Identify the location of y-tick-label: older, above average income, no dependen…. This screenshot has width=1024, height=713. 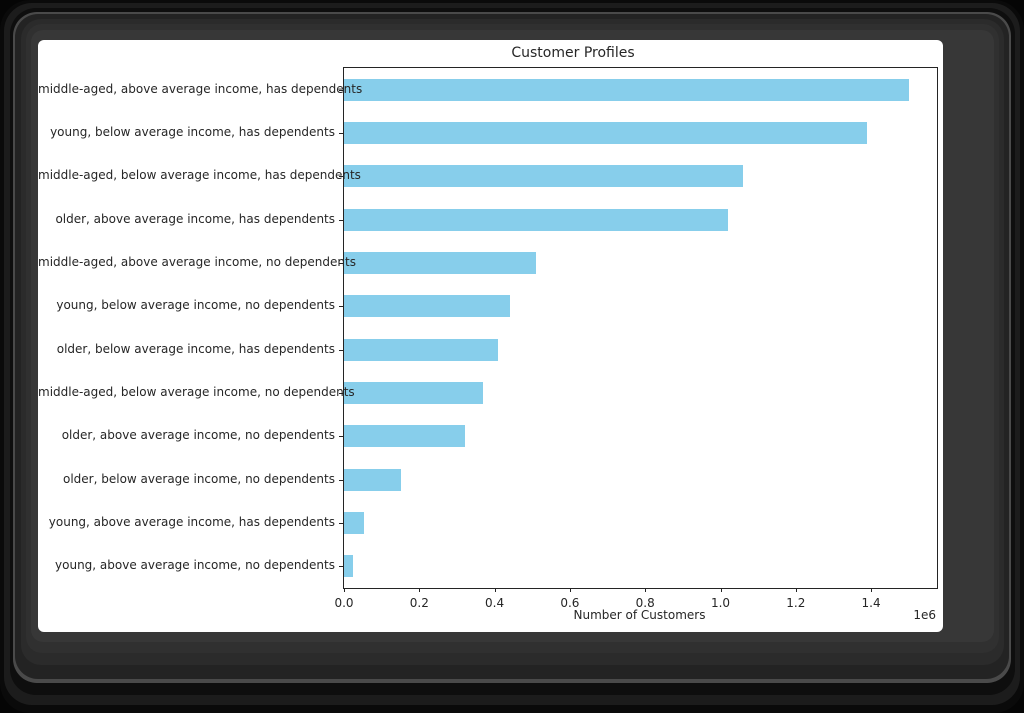
(198, 435).